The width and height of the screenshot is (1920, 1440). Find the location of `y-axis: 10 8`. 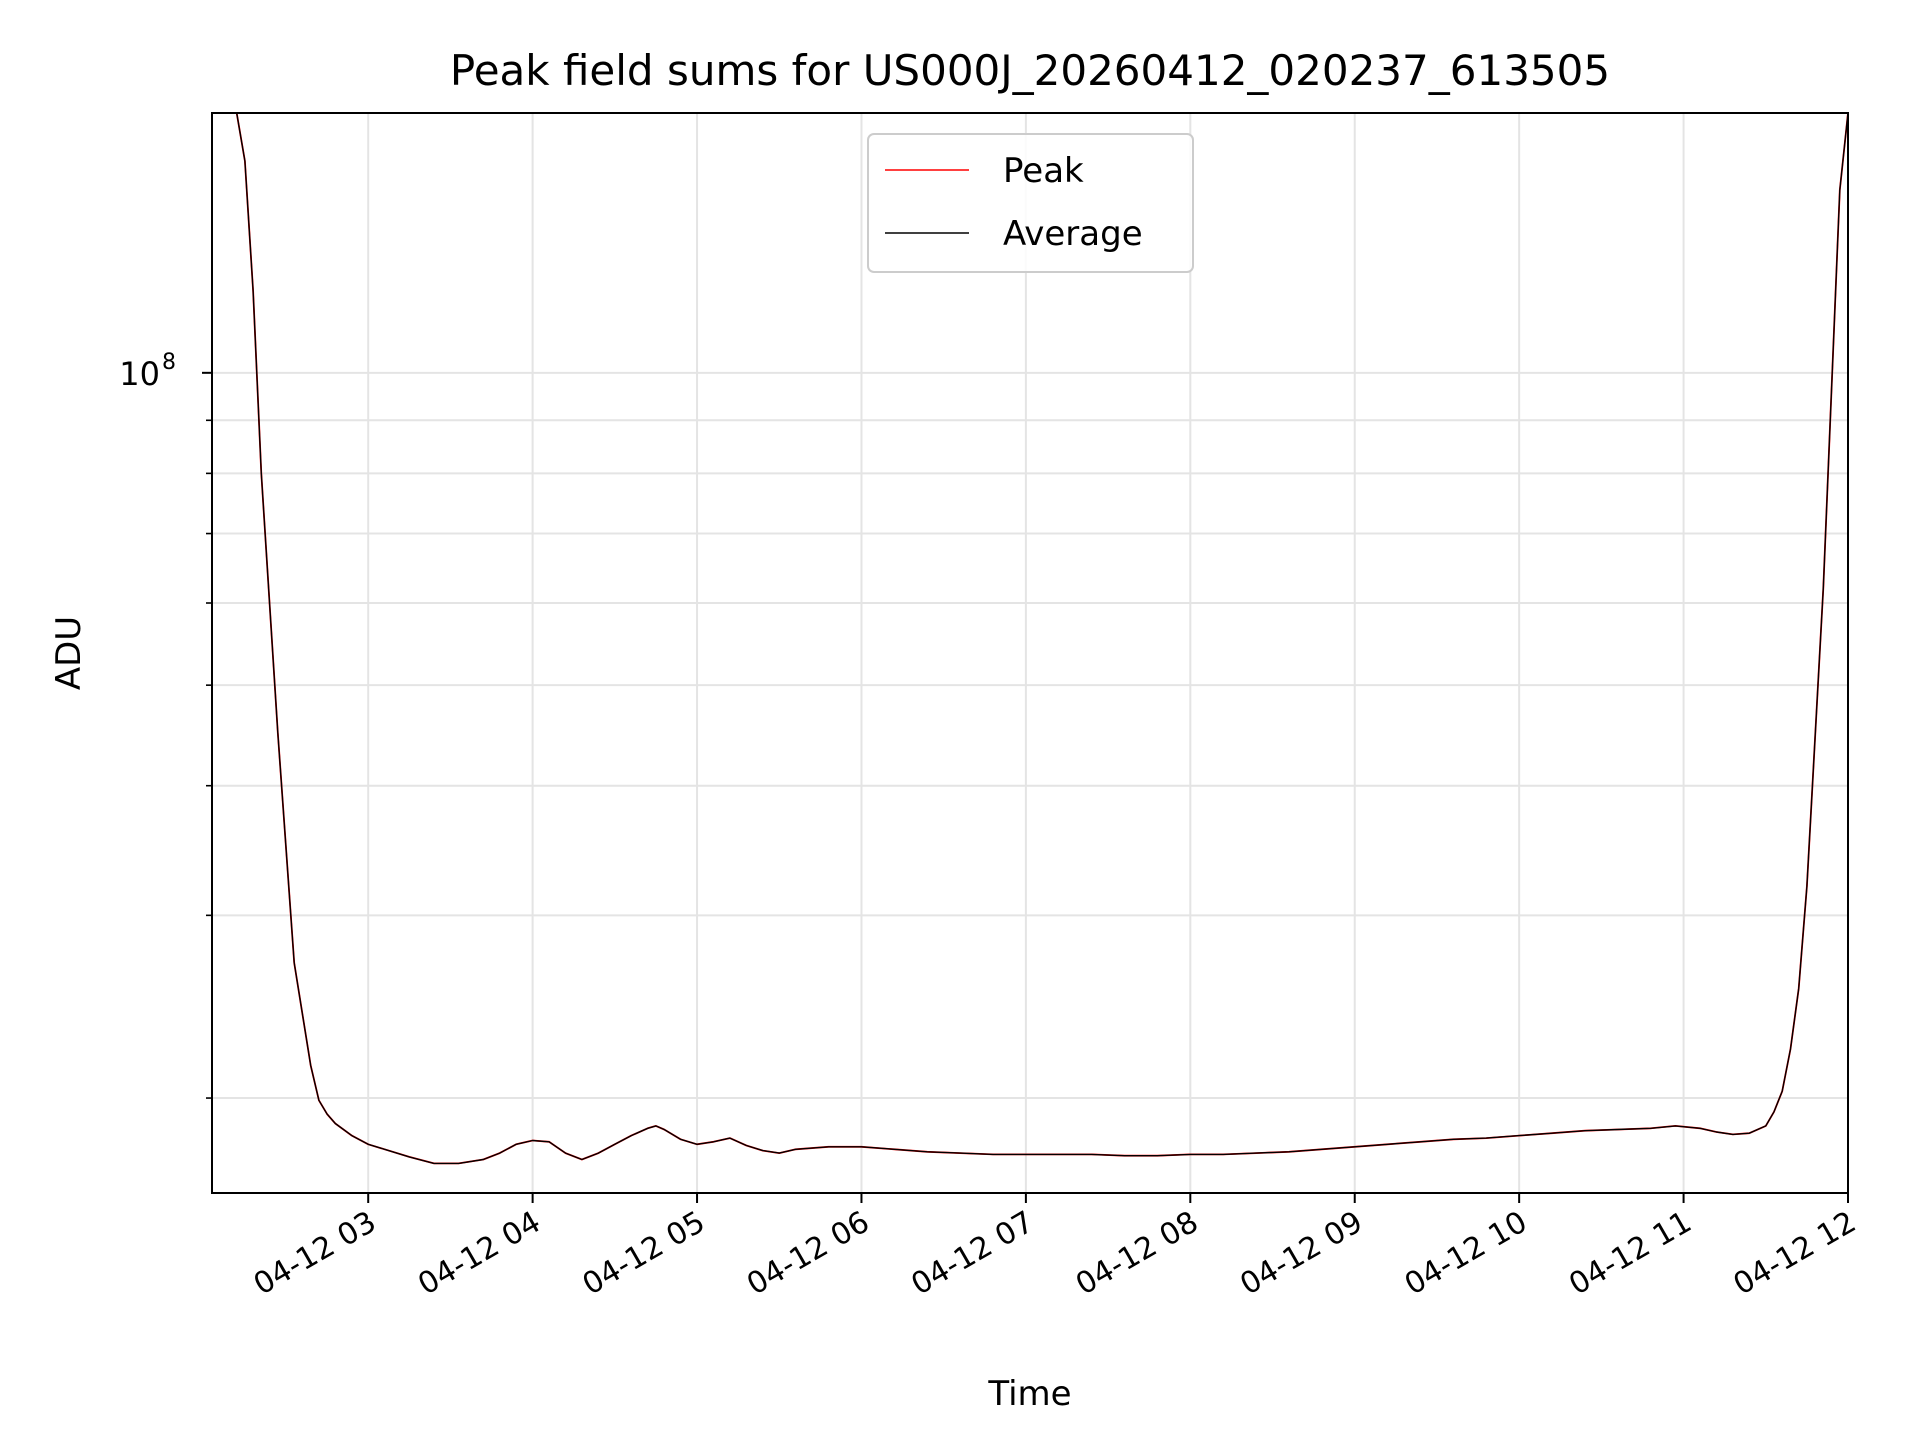

y-axis: 10 8 is located at coordinates (165, 724).